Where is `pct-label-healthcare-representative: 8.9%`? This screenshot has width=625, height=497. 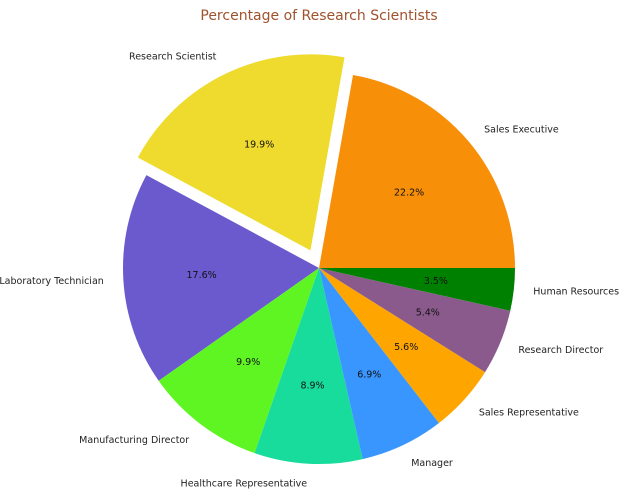
pct-label-healthcare-representative: 8.9% is located at coordinates (312, 385).